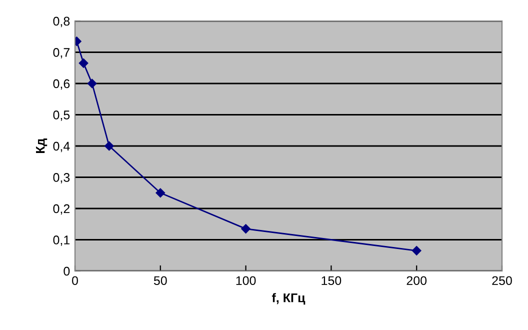 Image resolution: width=528 pixels, height=330 pixels. What do you see at coordinates (75, 281) in the screenshot?
I see `x-tick-label: 0` at bounding box center [75, 281].